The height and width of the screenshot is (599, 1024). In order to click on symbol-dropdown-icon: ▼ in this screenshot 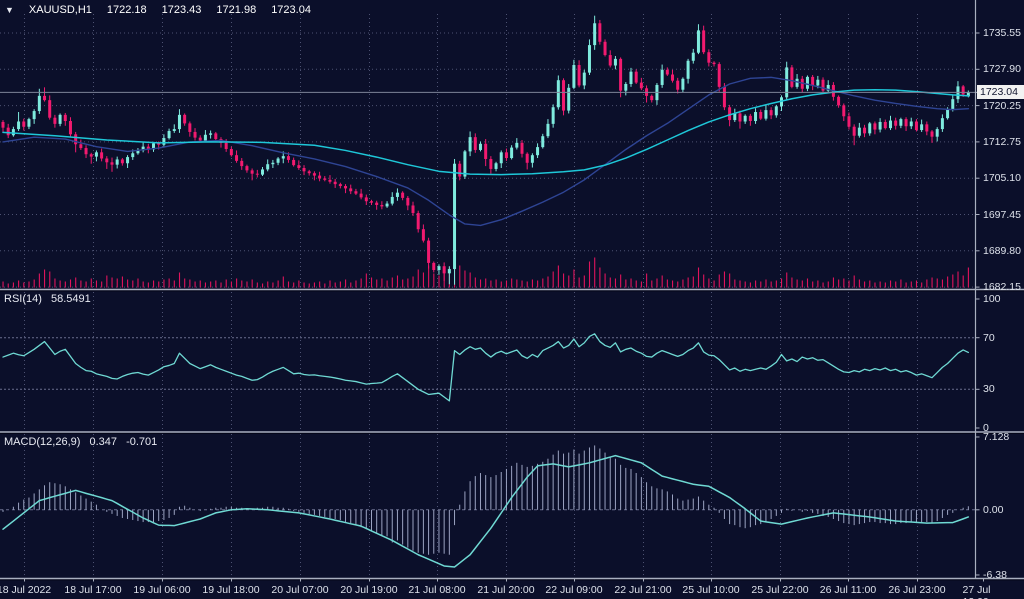, I will do `click(9, 10)`.